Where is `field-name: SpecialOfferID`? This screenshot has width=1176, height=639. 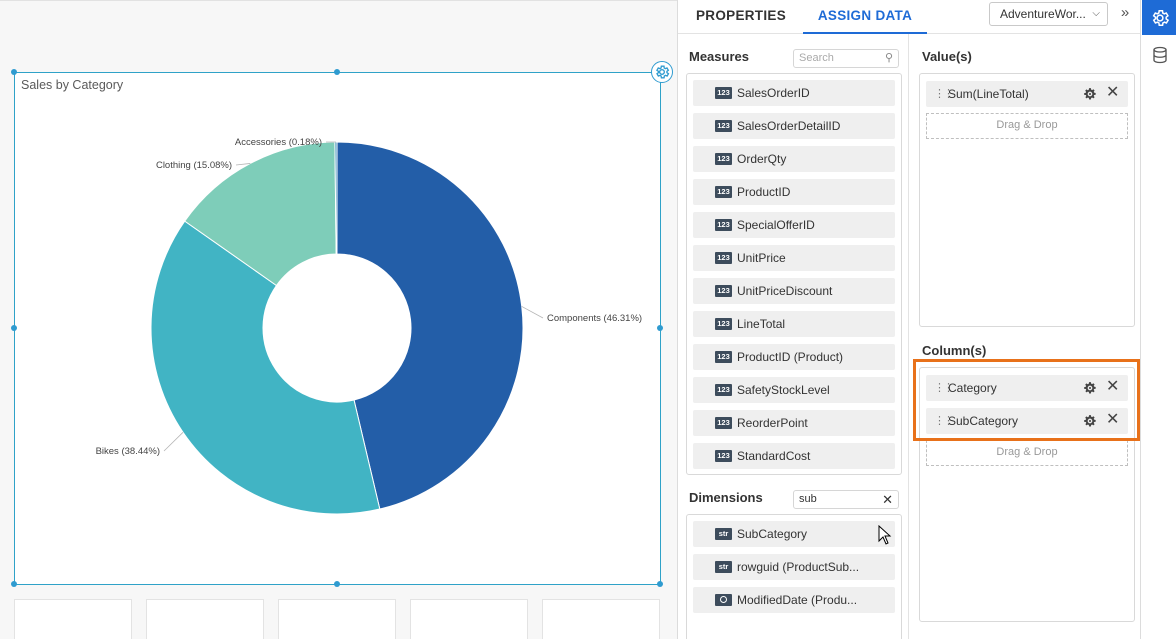
field-name: SpecialOfferID is located at coordinates (776, 225).